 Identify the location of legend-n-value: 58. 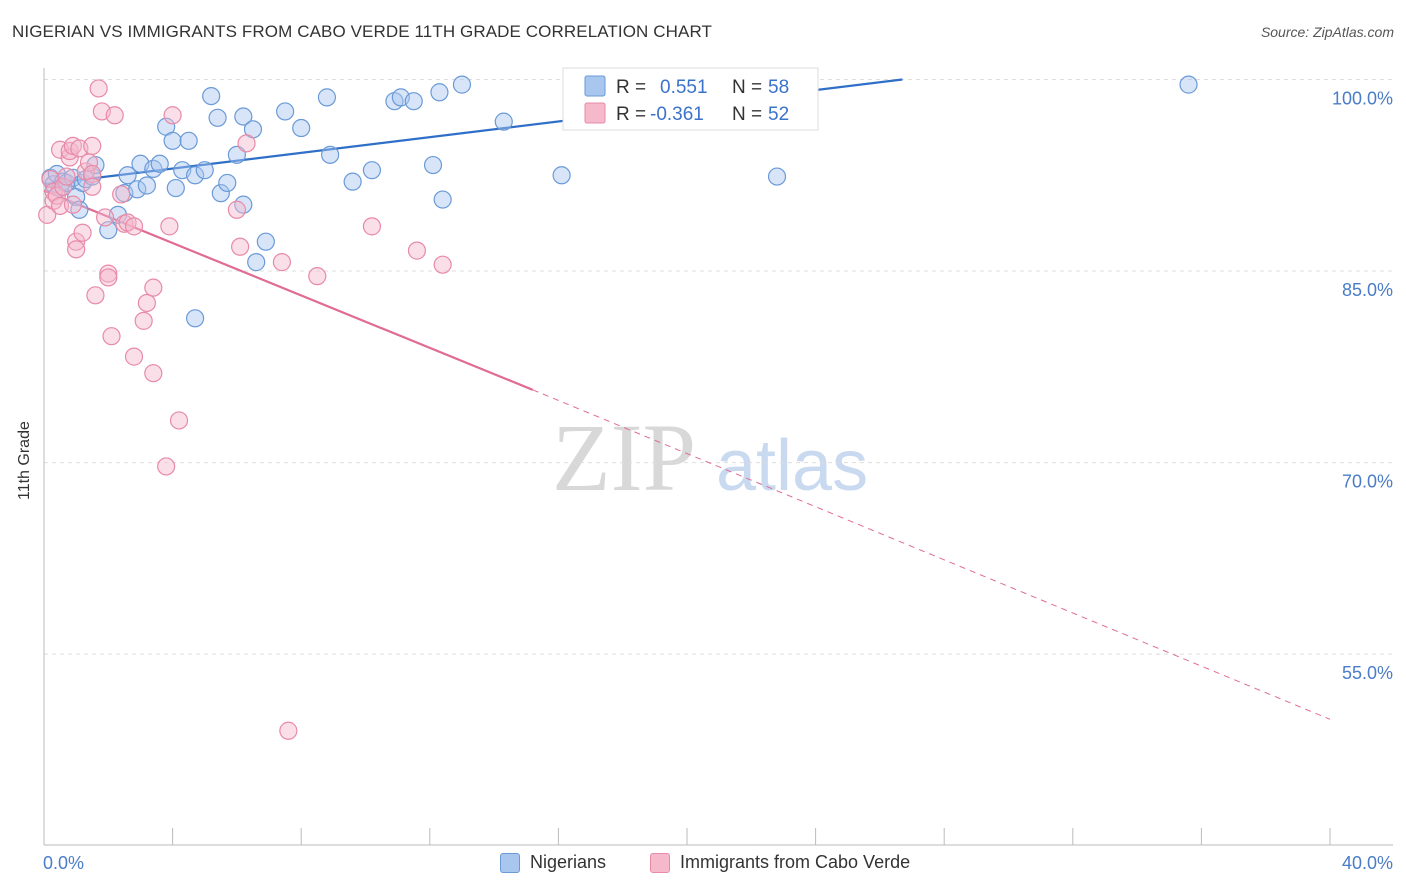
(778, 87).